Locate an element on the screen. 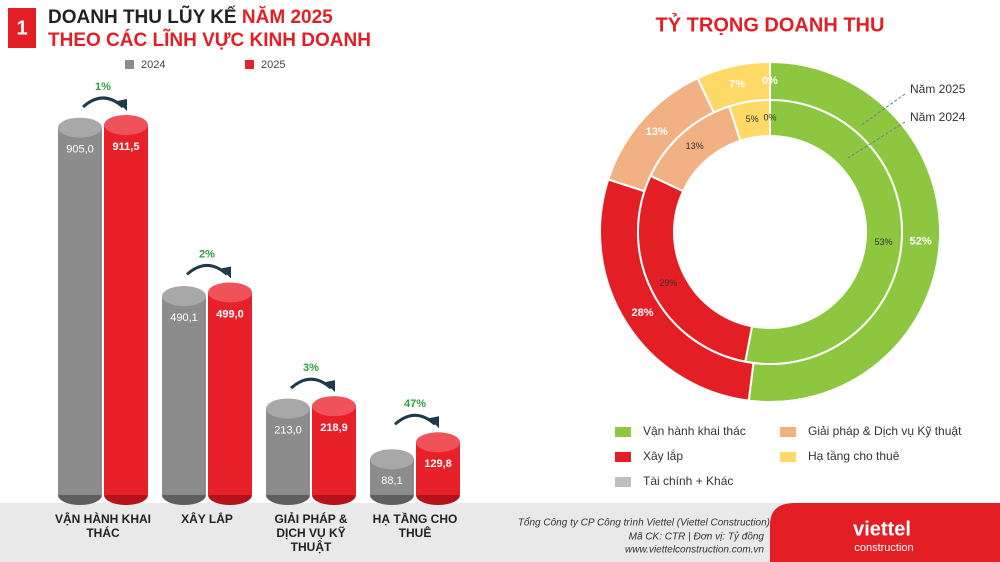 The width and height of the screenshot is (1000, 562). title: THEO CÁC LĨNH VỰC KINH DOANH is located at coordinates (209, 40).